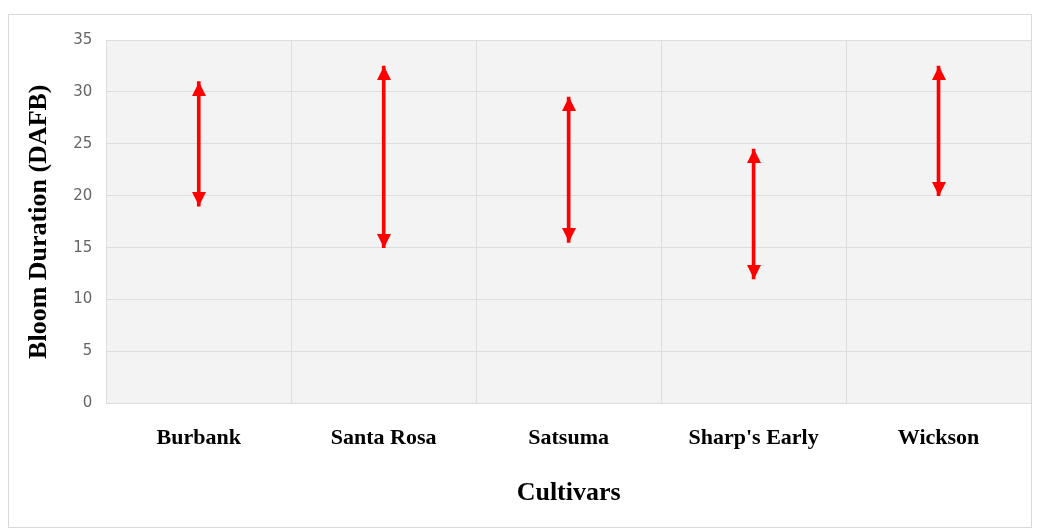  What do you see at coordinates (87, 402) in the screenshot?
I see `y-tick-label: 0` at bounding box center [87, 402].